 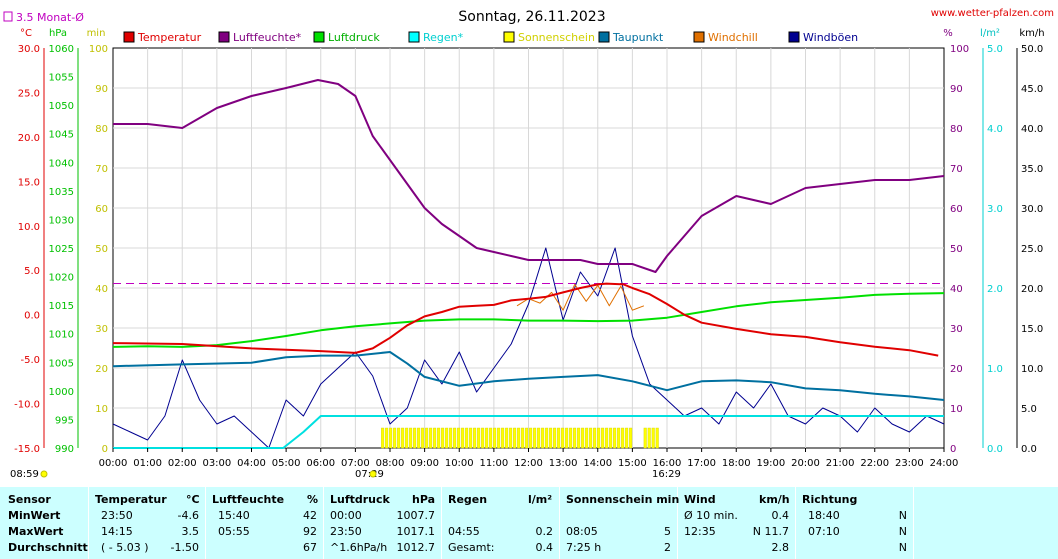 What do you see at coordinates (32, 271) in the screenshot?
I see `temp-tick-label: 5.0` at bounding box center [32, 271].